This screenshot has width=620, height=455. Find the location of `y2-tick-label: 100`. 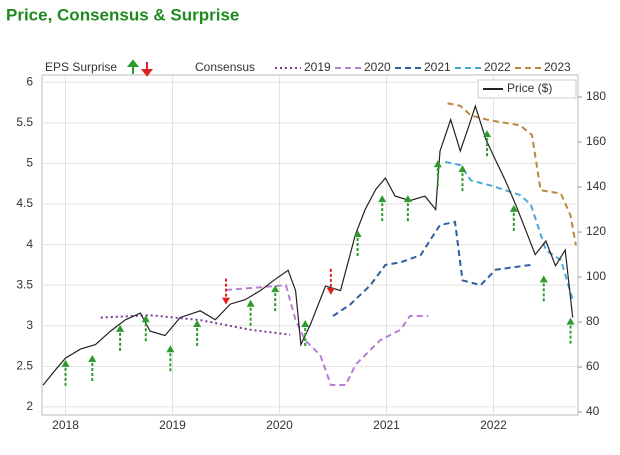

y2-tick-label: 100 is located at coordinates (596, 276).